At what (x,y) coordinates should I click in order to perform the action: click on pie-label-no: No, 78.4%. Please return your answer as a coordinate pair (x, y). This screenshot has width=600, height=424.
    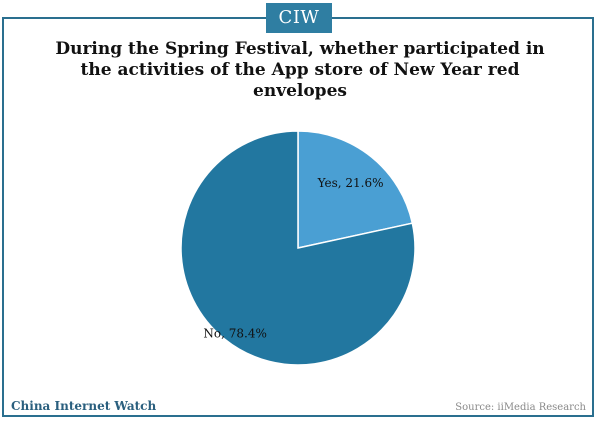
    Looking at the image, I should click on (234, 334).